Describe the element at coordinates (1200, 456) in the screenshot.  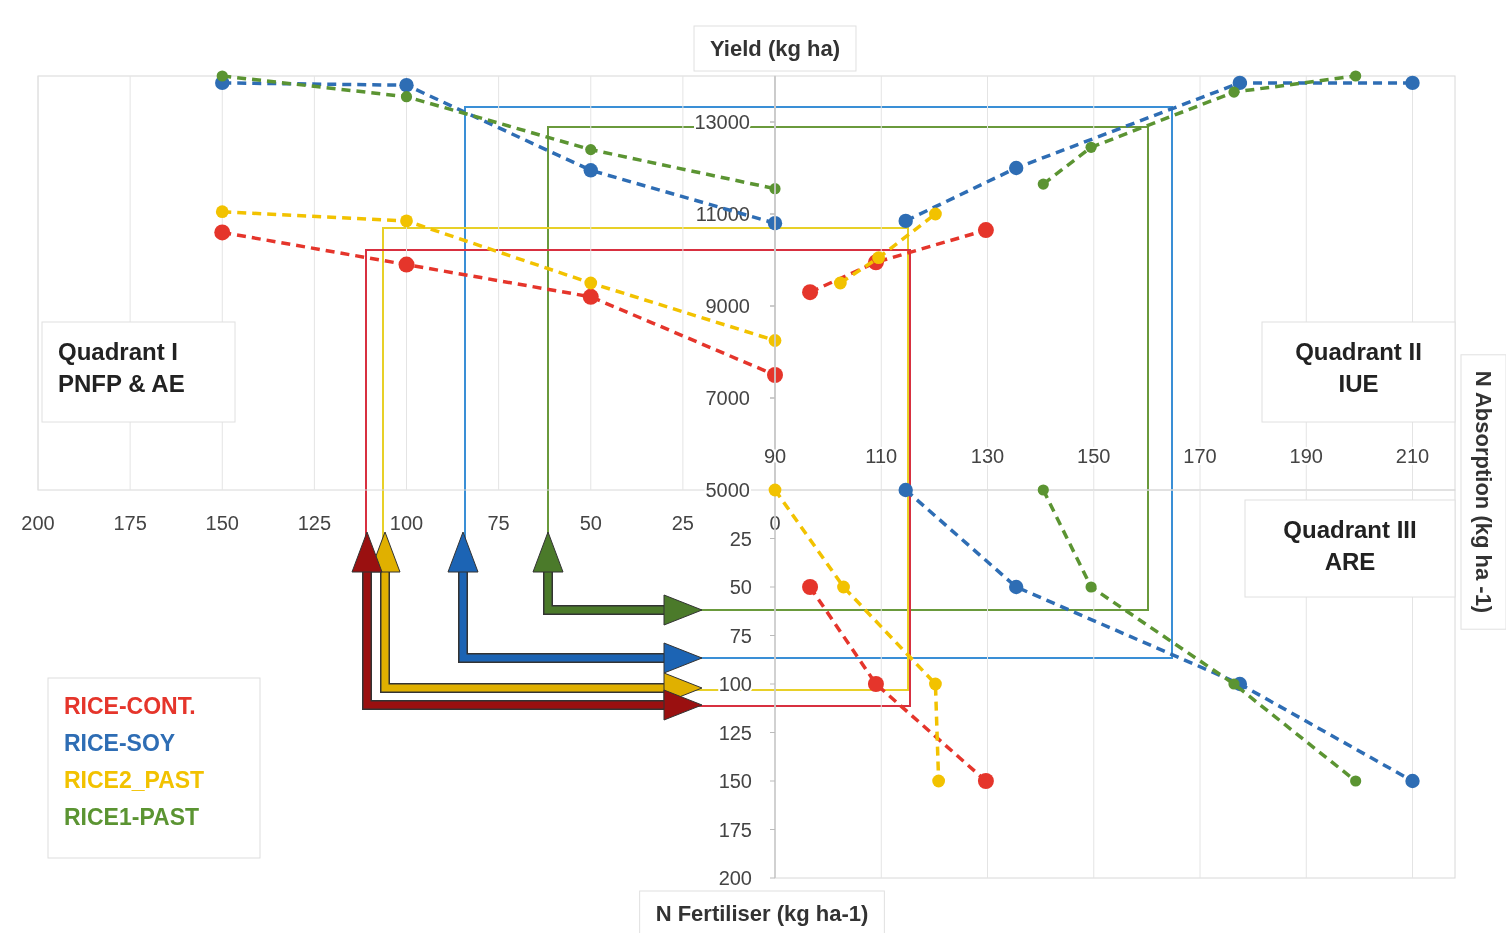
I see `x-tick-label: 170` at that location.